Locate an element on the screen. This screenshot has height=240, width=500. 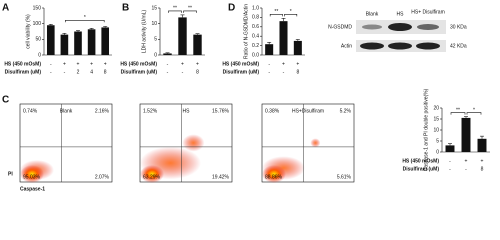
plot-title: HS+Disulfiram is located at coordinates (308, 111).